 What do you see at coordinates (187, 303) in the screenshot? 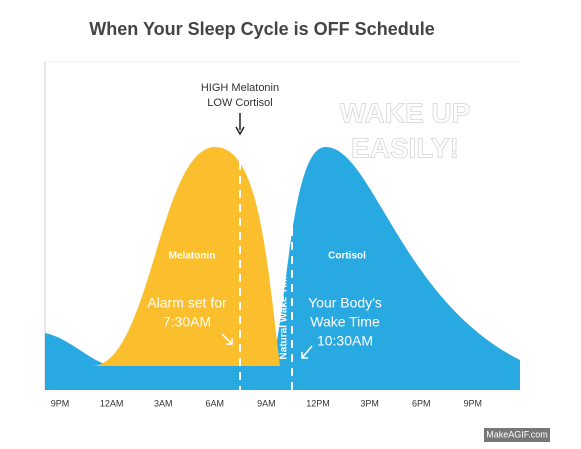
I see `alarm-text: Alarm set for` at bounding box center [187, 303].